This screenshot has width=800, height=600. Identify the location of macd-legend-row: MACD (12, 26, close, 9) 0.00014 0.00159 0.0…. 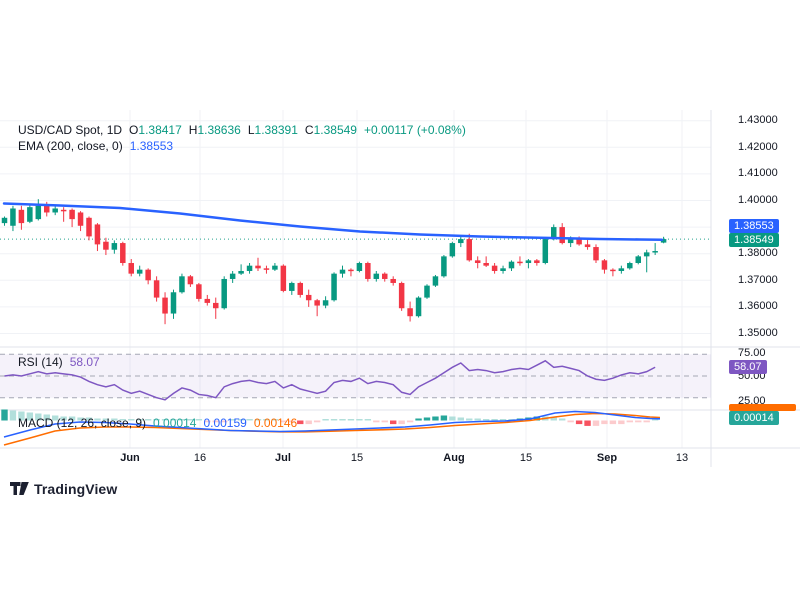
(157, 423).